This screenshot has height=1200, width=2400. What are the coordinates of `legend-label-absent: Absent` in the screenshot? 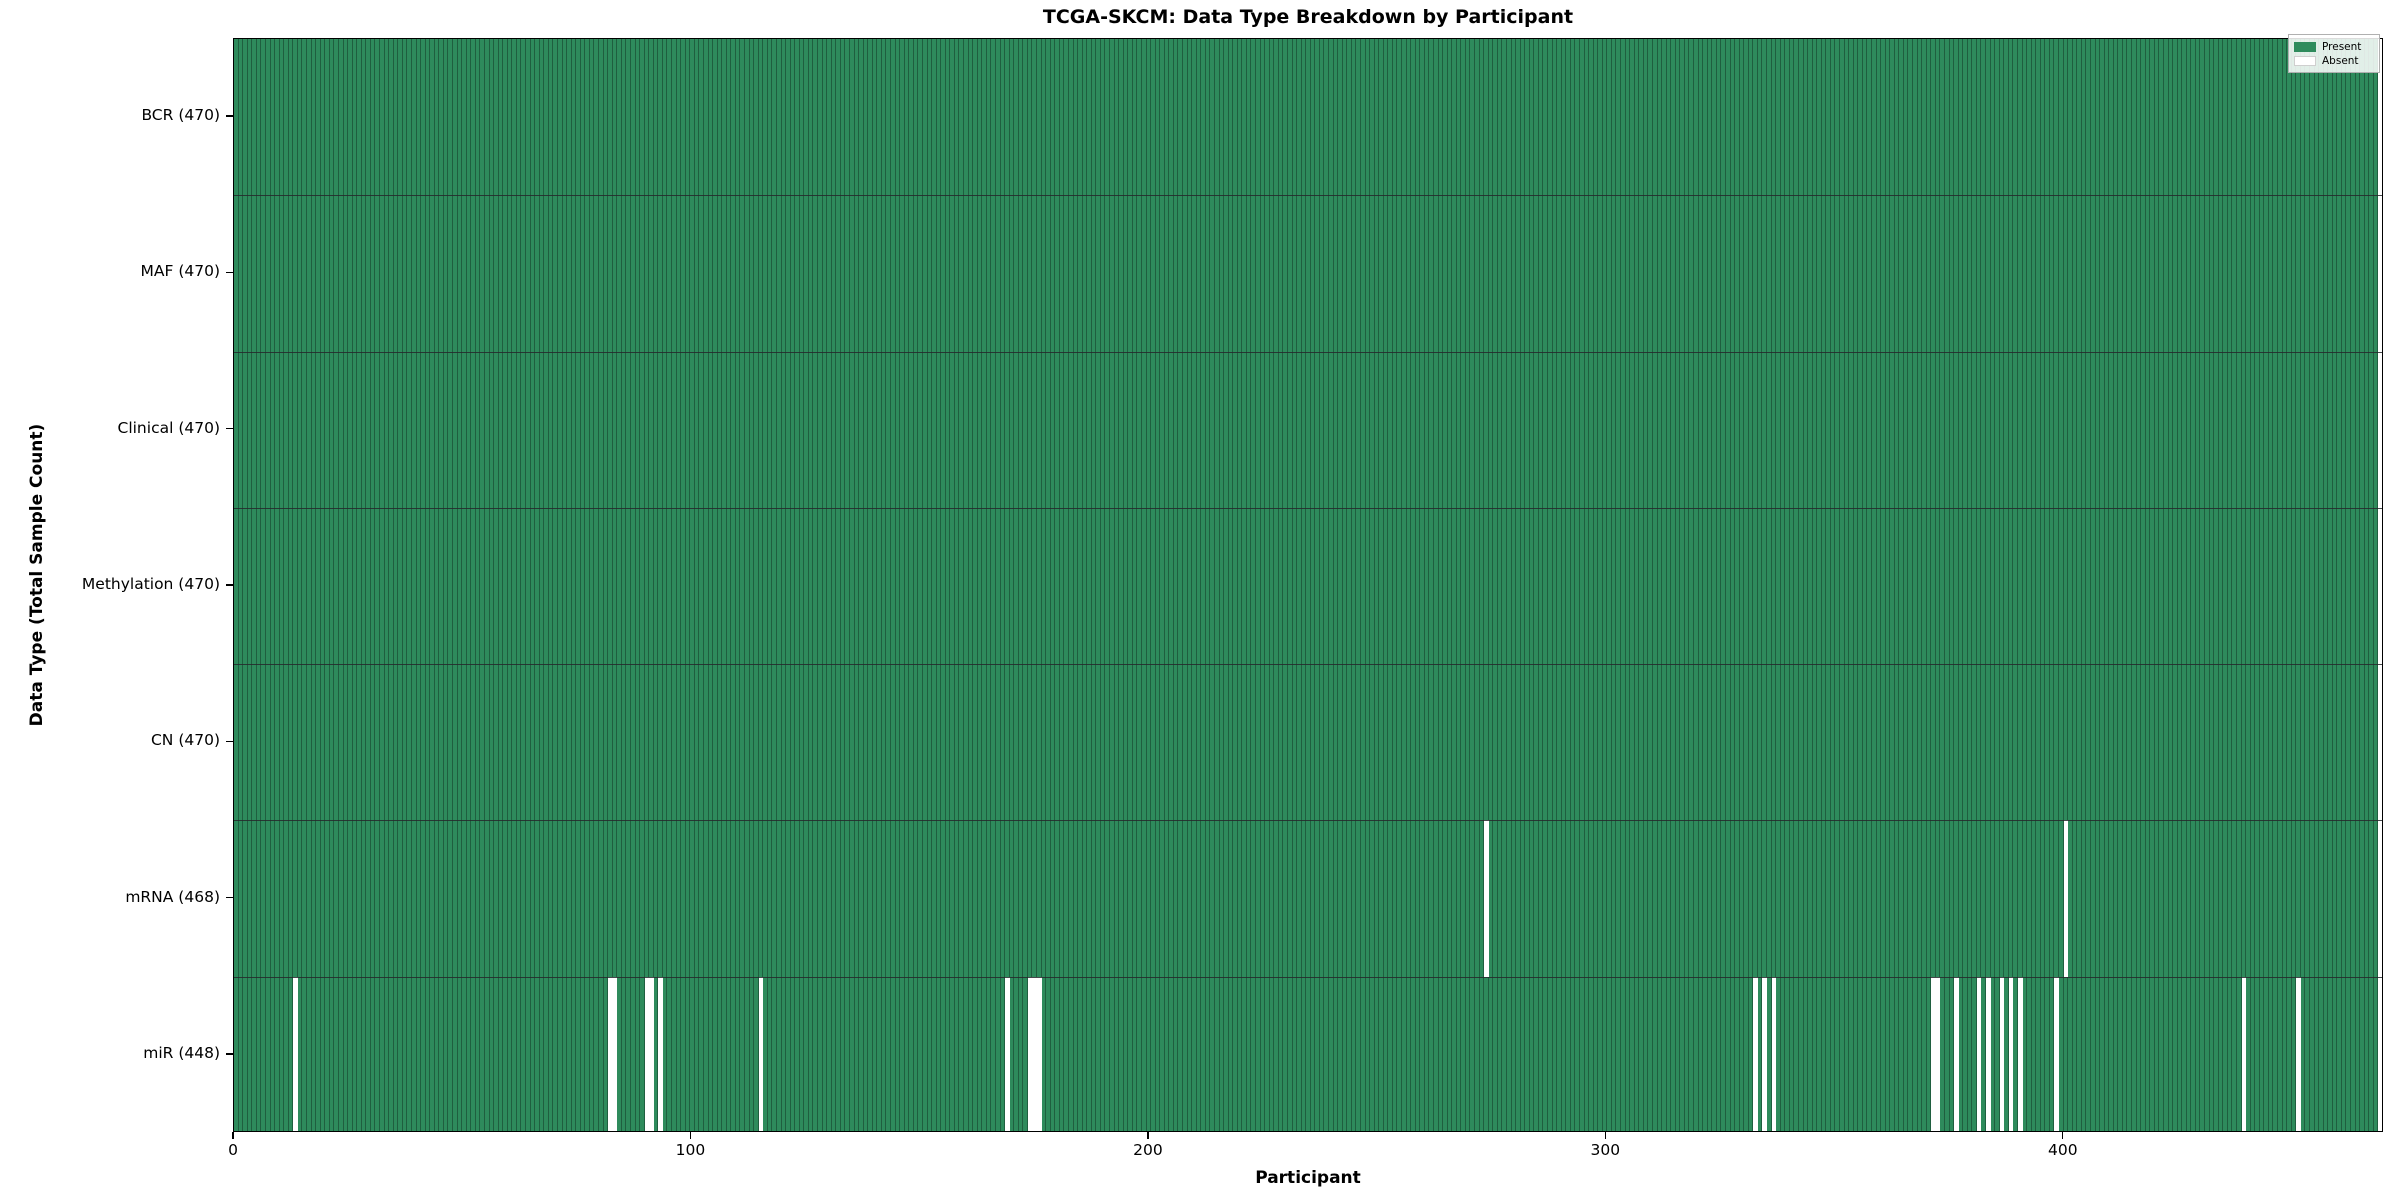 It's located at (2340, 60).